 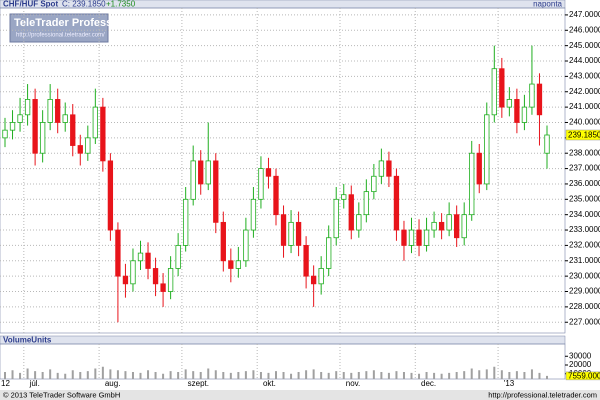 What do you see at coordinates (428, 383) in the screenshot?
I see `x-tick-label: dec.` at bounding box center [428, 383].